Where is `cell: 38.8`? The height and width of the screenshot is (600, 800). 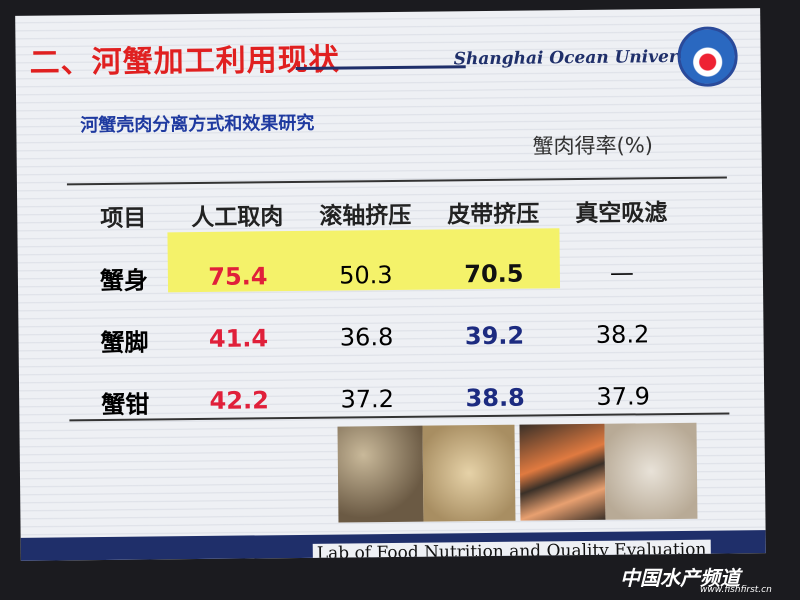
cell: 38.8 is located at coordinates (495, 398).